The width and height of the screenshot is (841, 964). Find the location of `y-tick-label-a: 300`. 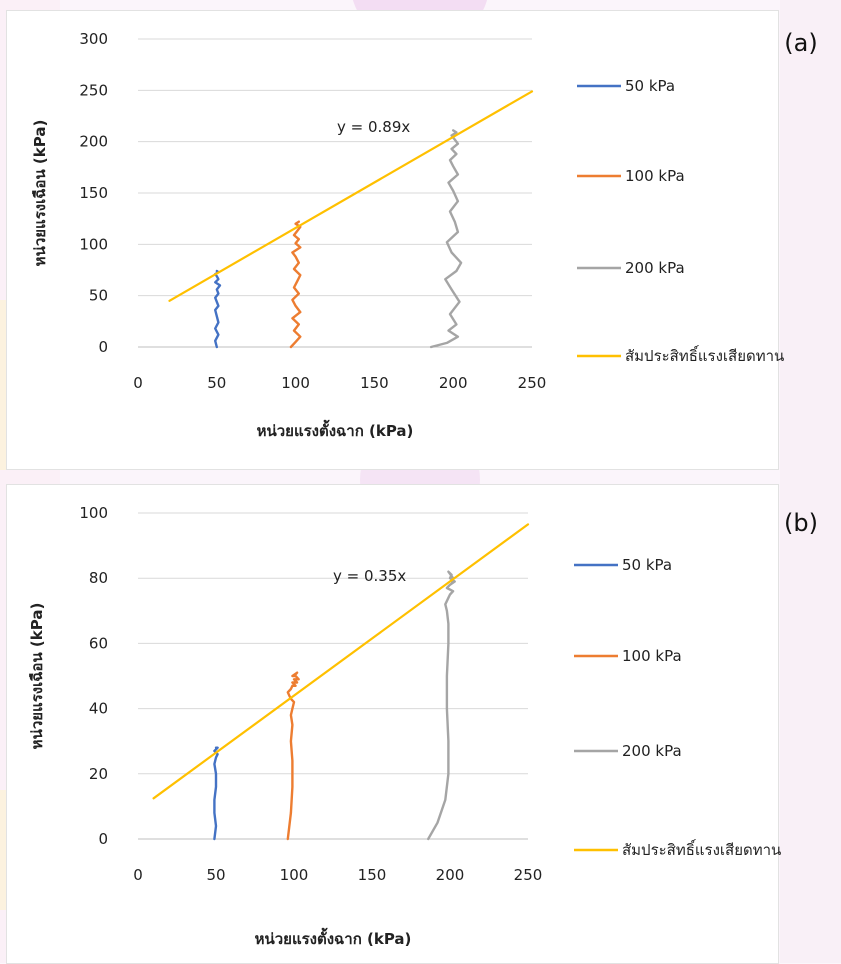

y-tick-label-a: 300 is located at coordinates (93, 39).